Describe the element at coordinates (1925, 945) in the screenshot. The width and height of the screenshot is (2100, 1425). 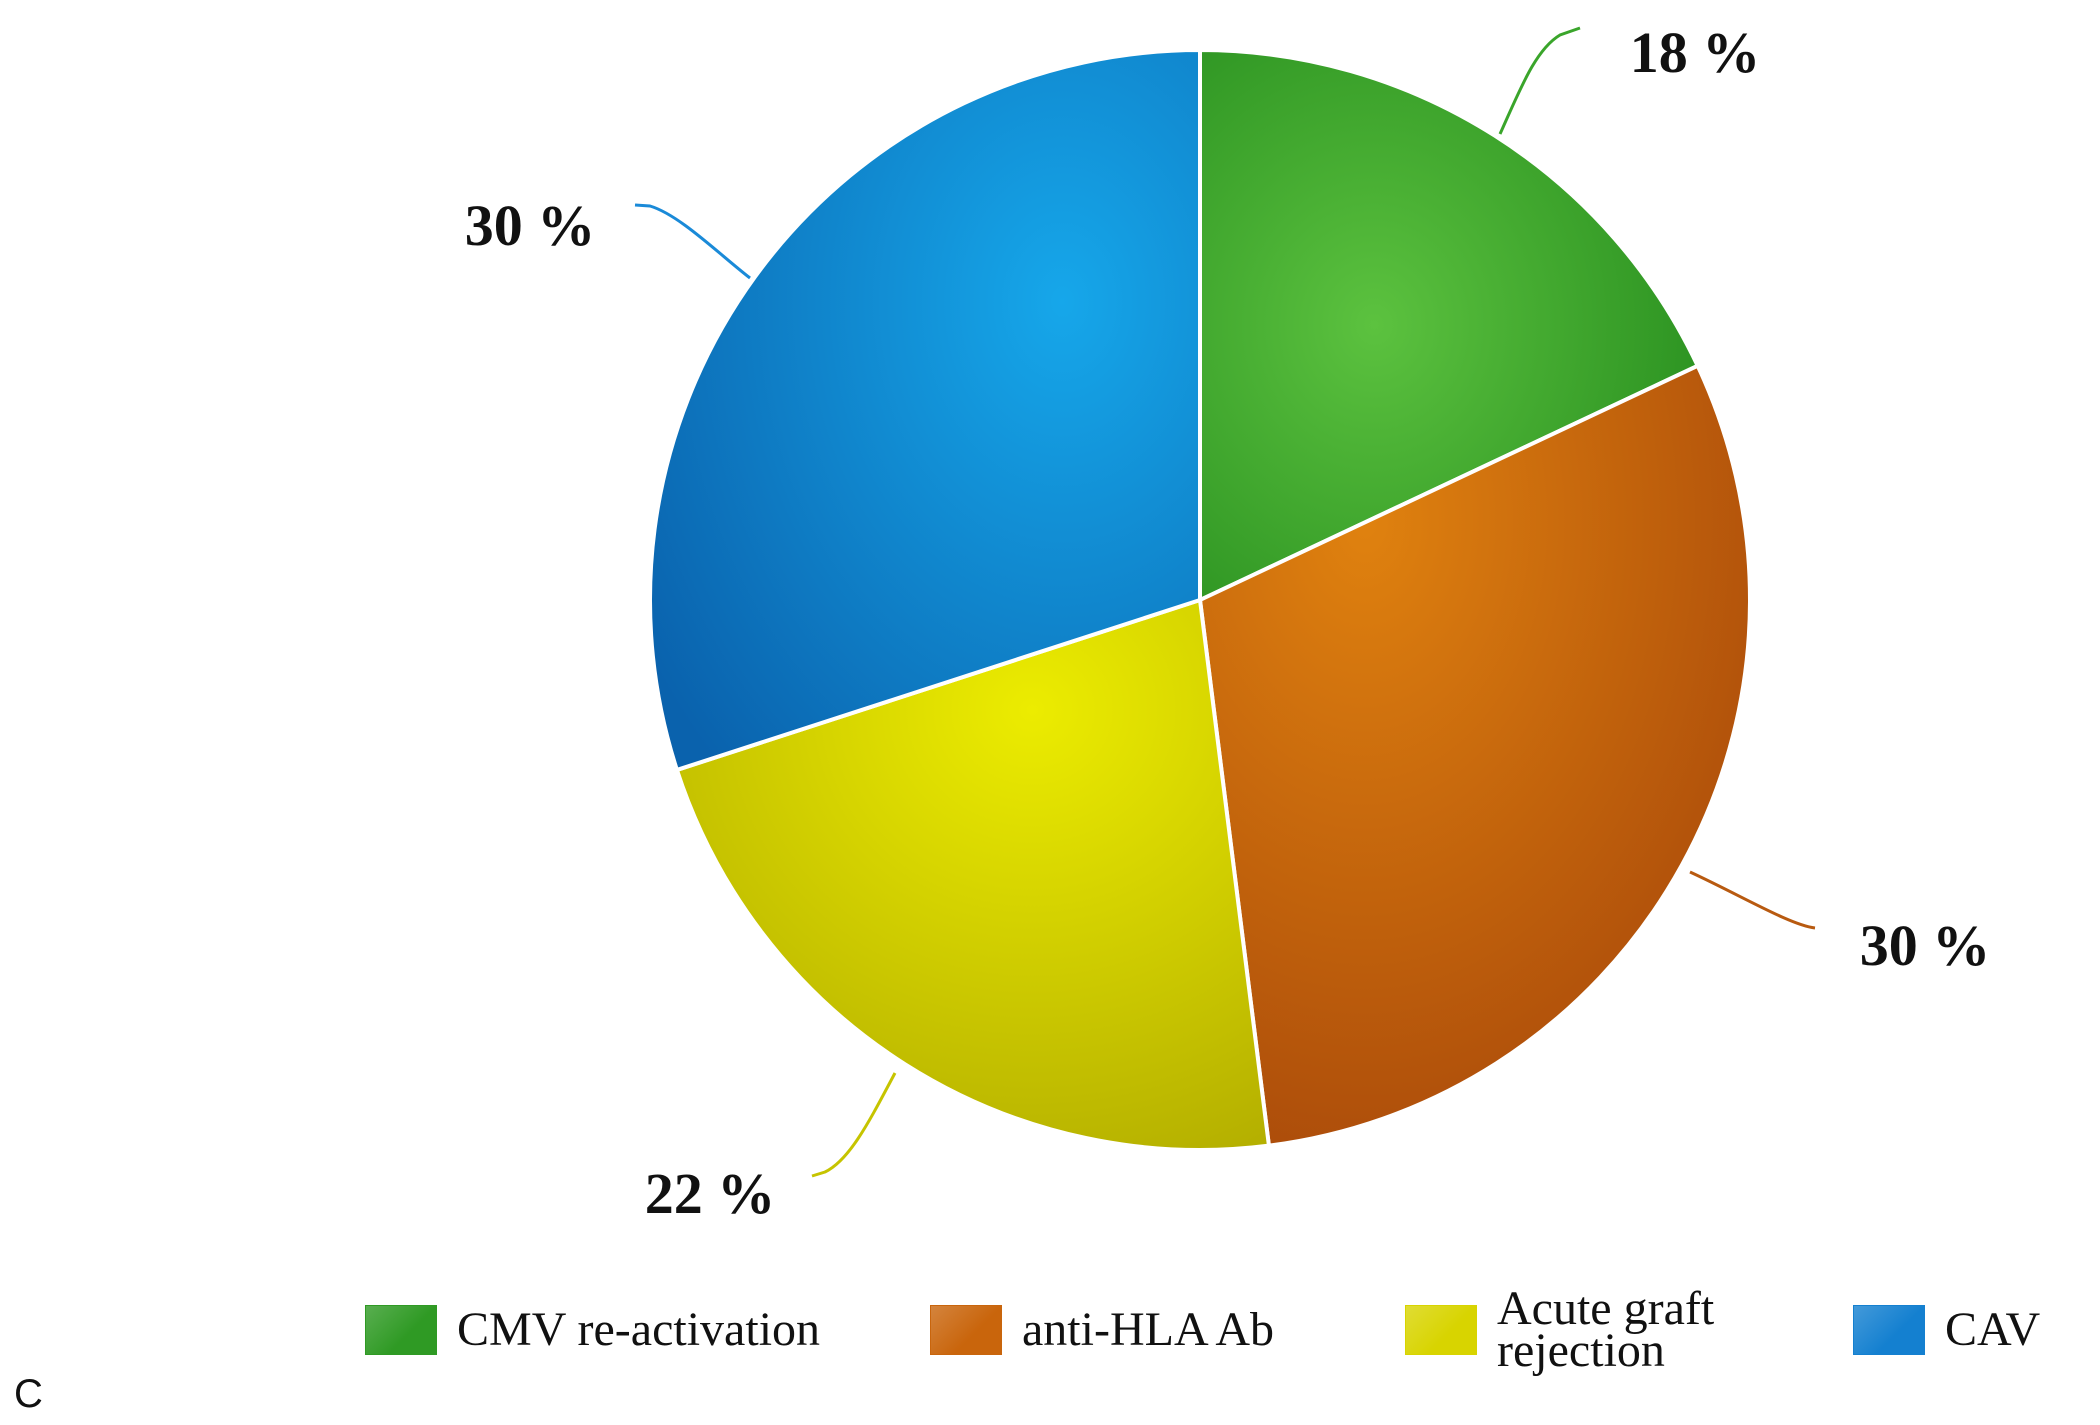
I see `slice-label-anti-hla-ab: 30 %` at that location.